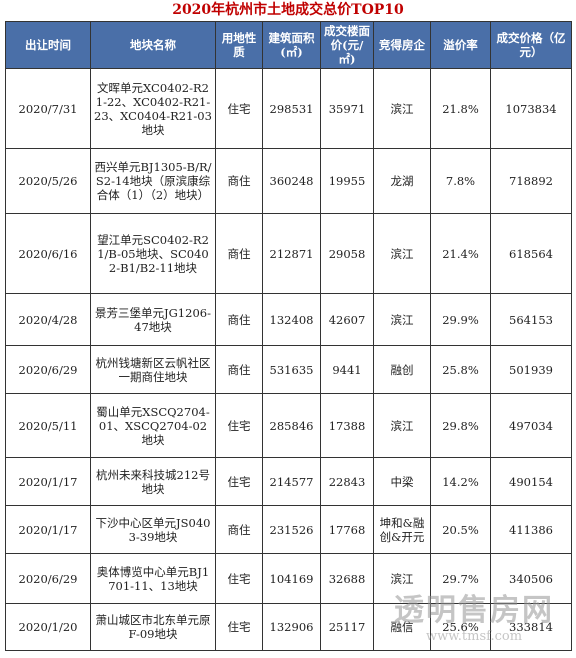  What do you see at coordinates (531, 181) in the screenshot?
I see `table-cell: 718892` at bounding box center [531, 181].